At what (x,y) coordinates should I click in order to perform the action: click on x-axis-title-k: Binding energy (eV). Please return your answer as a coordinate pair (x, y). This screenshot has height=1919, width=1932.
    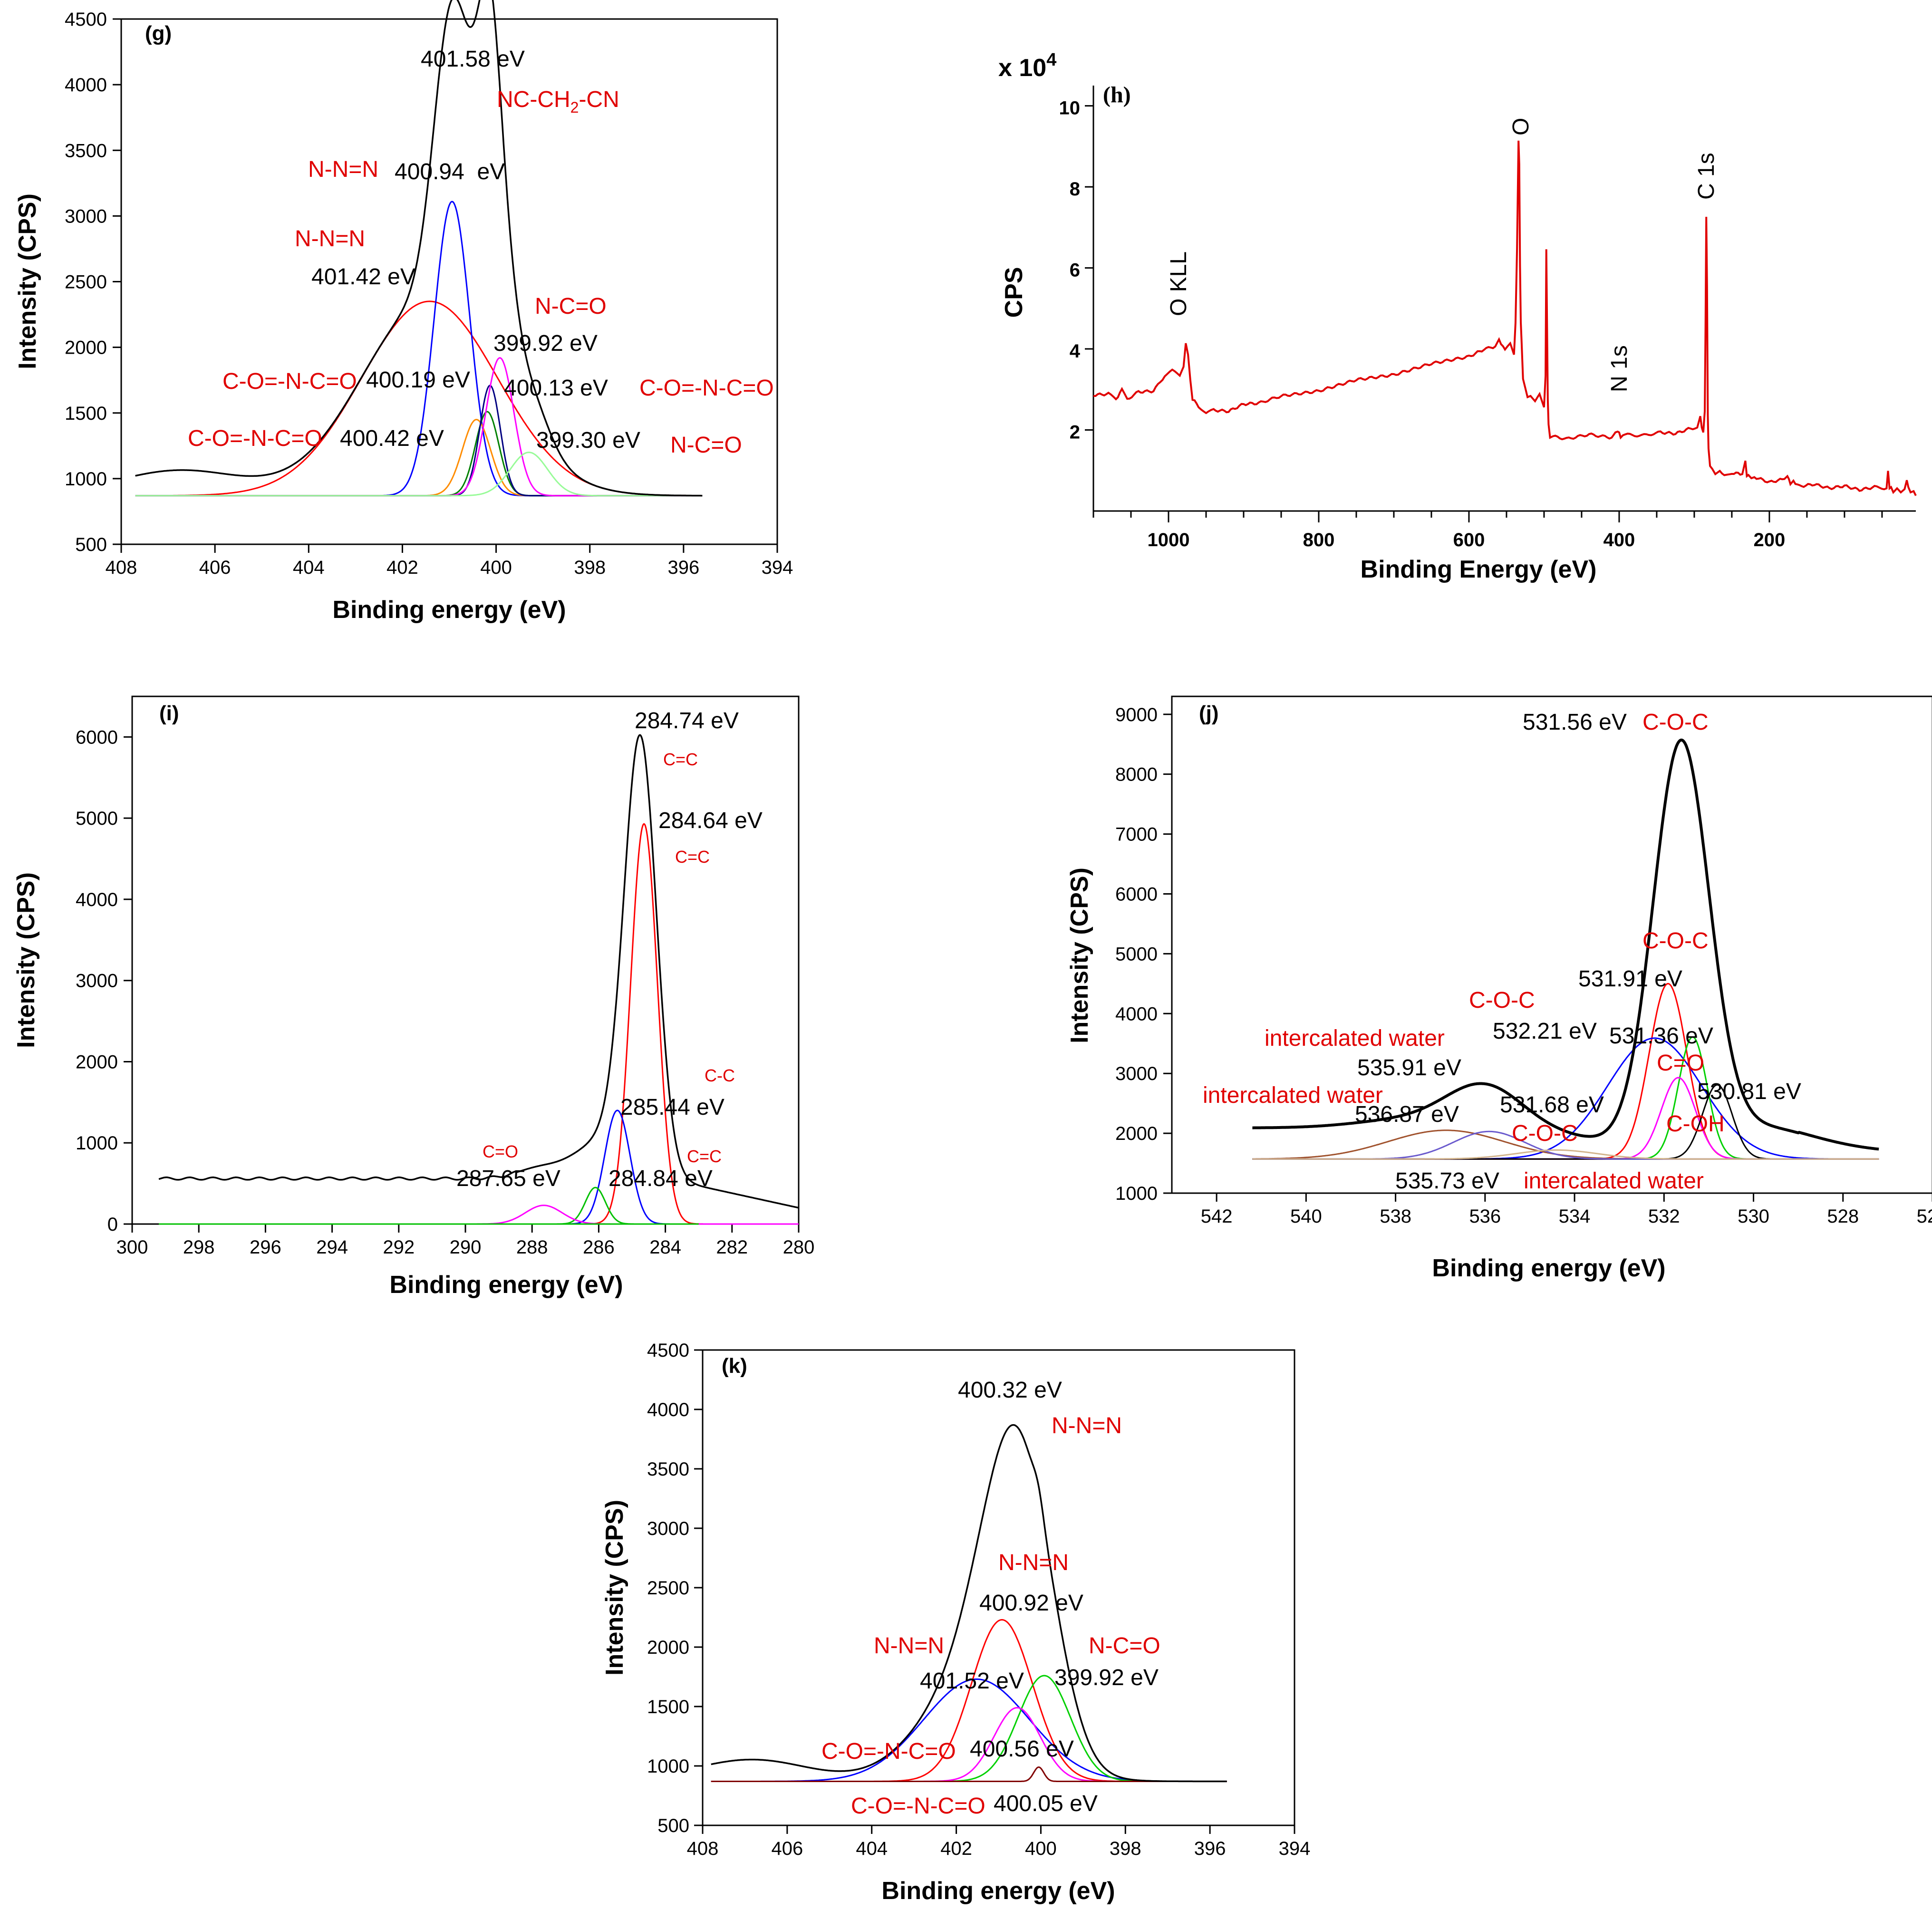
    Looking at the image, I should click on (998, 1891).